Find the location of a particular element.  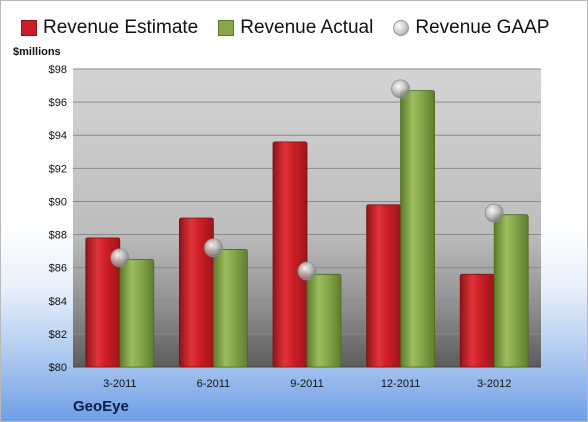

y-tick-label: $98 is located at coordinates (58, 70).